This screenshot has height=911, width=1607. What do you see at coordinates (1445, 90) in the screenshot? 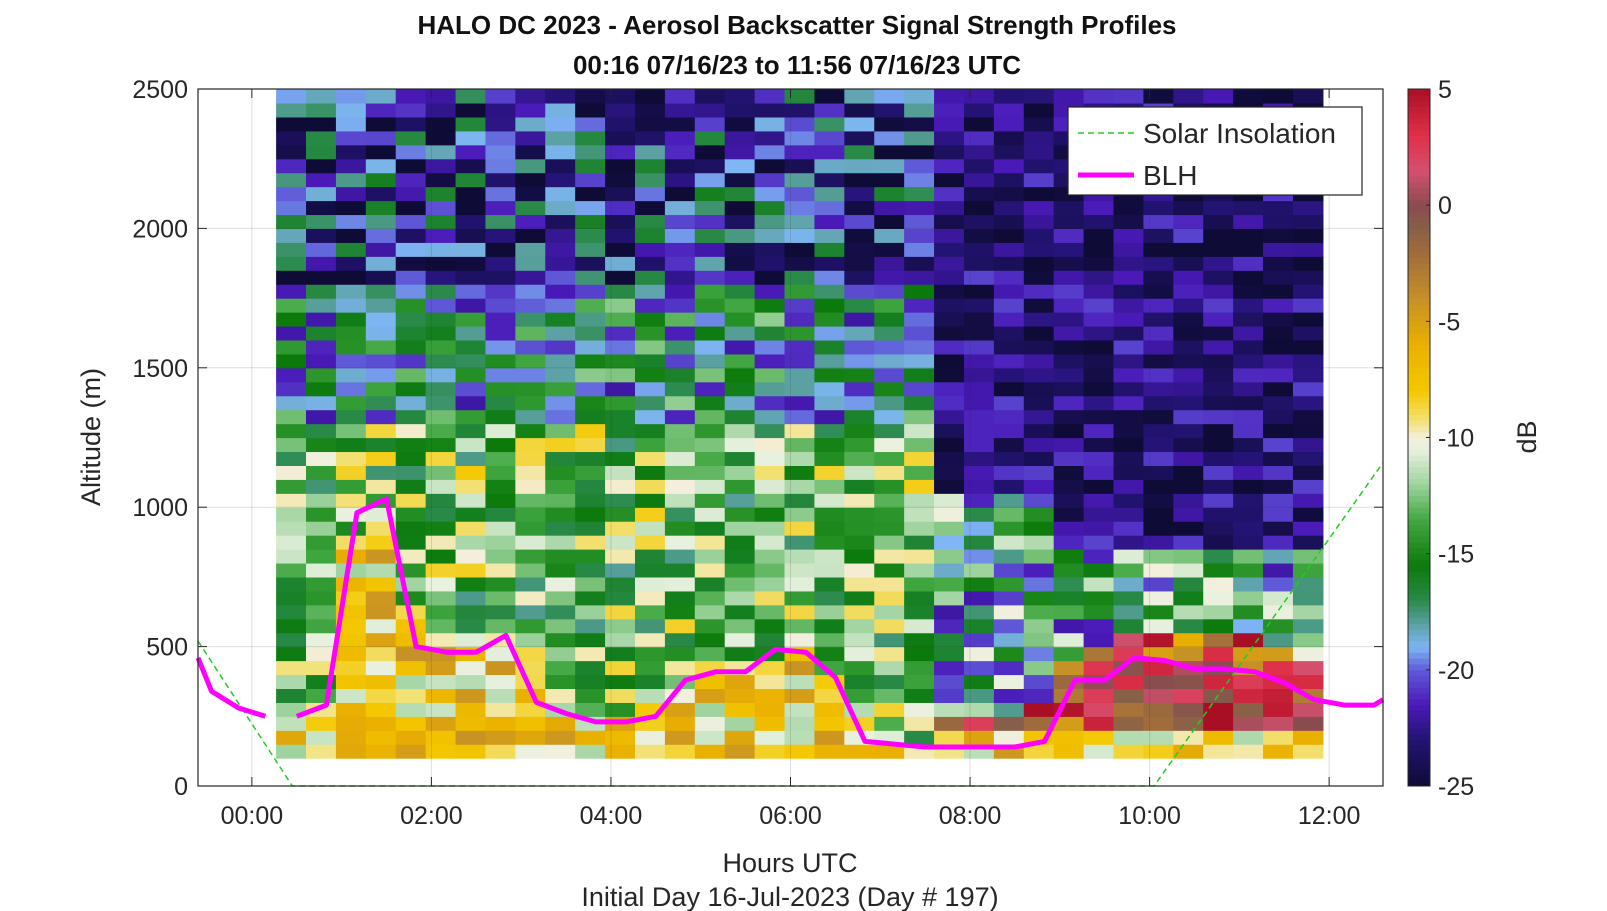
I see `colorbar-tick-label: 5` at bounding box center [1445, 90].